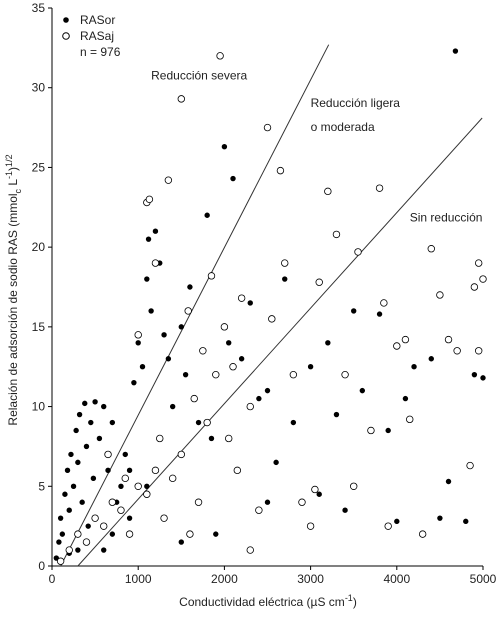  What do you see at coordinates (262, 602) in the screenshot?
I see `x-label-part: Conductividad eléctrica (µS cm` at bounding box center [262, 602].